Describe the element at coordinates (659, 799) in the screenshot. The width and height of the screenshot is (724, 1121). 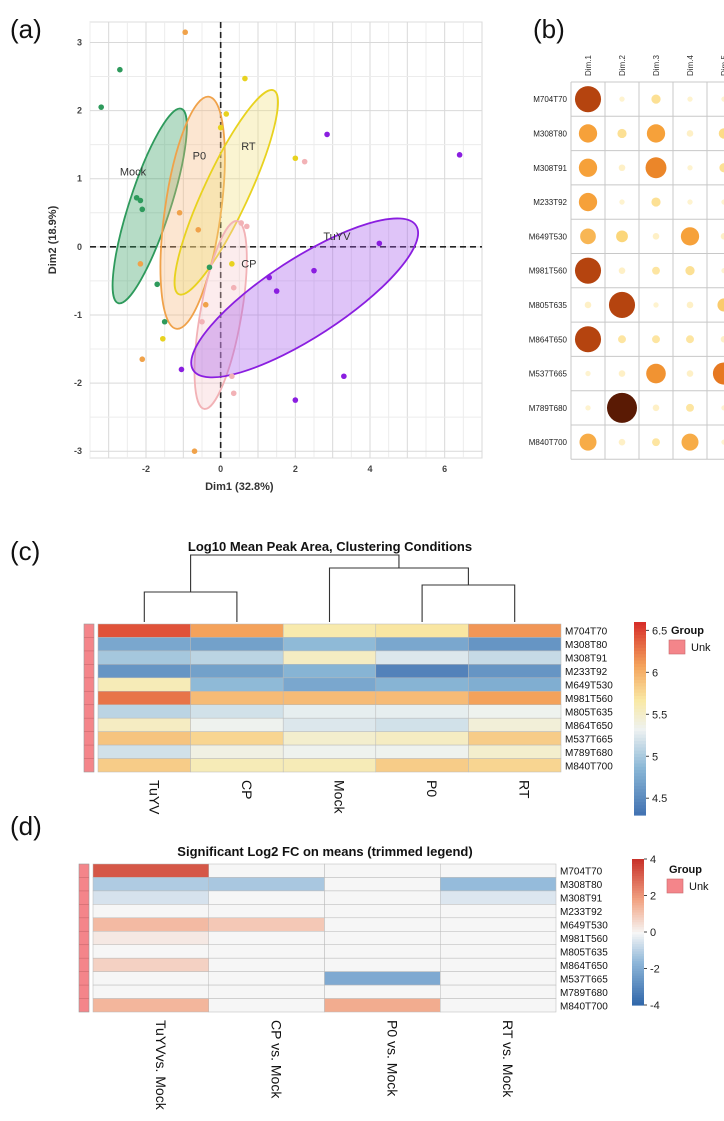
I see `colorbar-tick-label: 4.5` at that location.